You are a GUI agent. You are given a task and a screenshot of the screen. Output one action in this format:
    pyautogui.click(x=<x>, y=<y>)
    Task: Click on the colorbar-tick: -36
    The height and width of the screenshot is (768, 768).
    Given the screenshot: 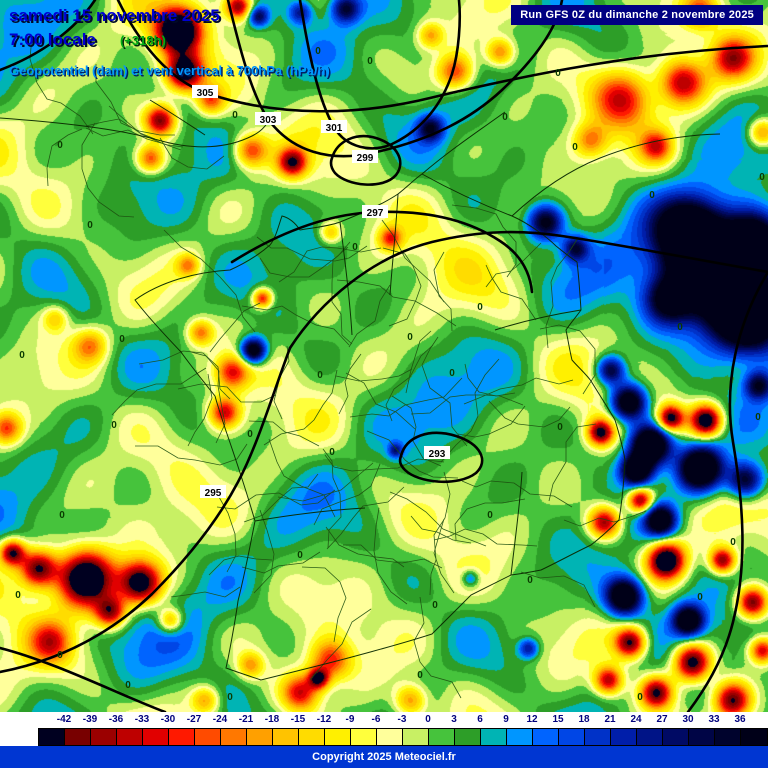 What is the action you would take?
    pyautogui.click(x=116, y=719)
    